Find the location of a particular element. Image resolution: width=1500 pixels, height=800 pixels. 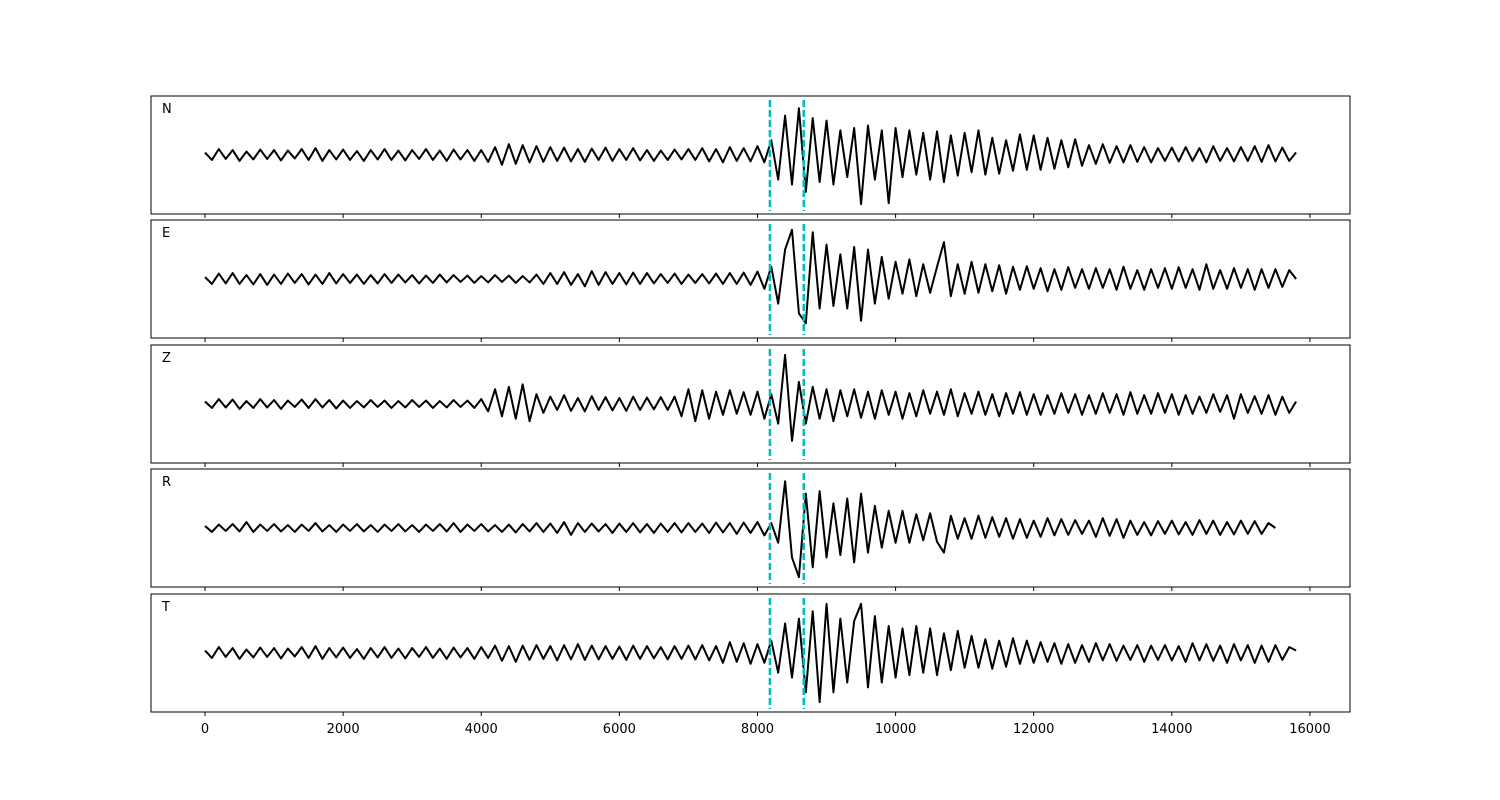

x-tick-label: 0 is located at coordinates (205, 729).